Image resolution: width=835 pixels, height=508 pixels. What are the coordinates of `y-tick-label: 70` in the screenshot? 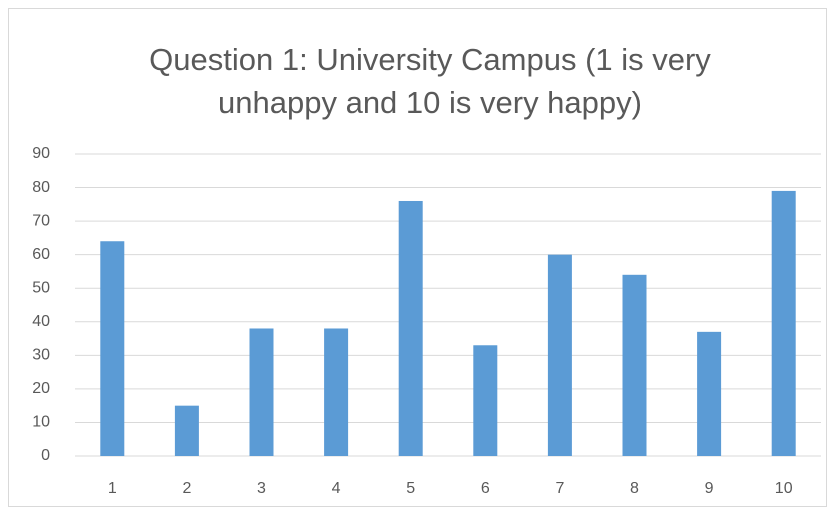 It's located at (41, 220).